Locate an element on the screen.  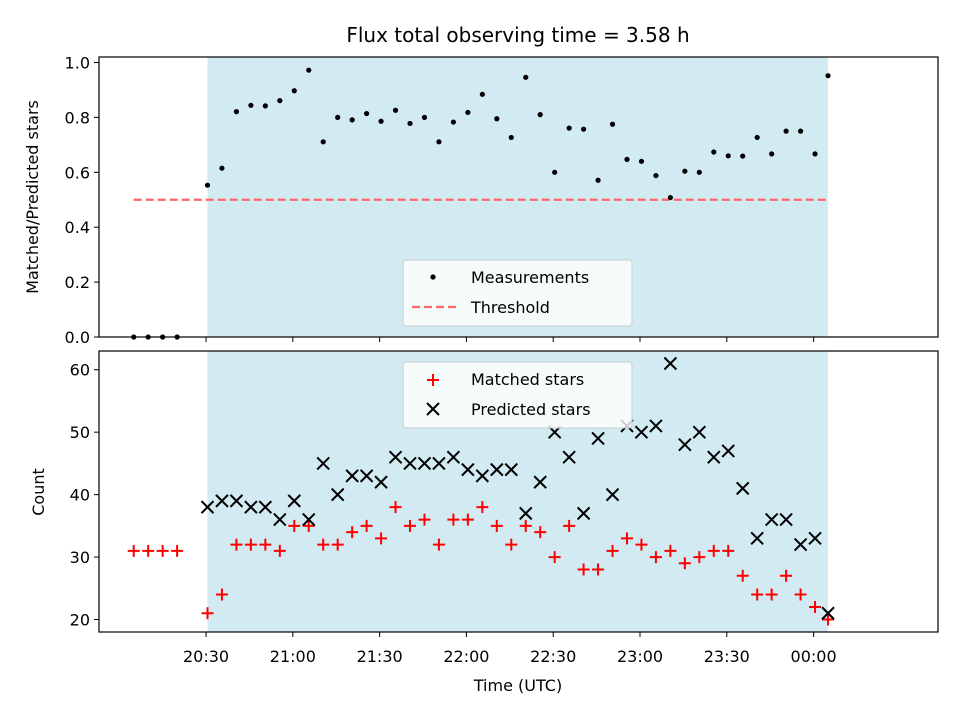
x-tick-label: 23:00 is located at coordinates (640, 656).